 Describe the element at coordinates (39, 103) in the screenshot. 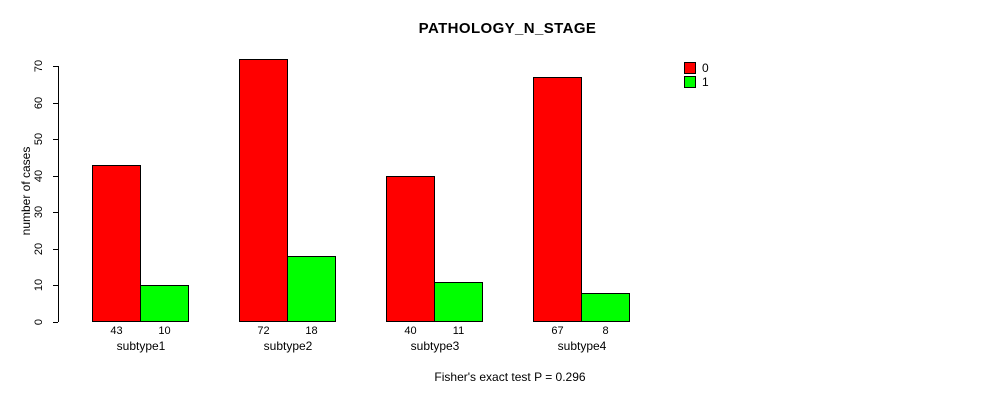

I see `y-tick-label: 60` at that location.